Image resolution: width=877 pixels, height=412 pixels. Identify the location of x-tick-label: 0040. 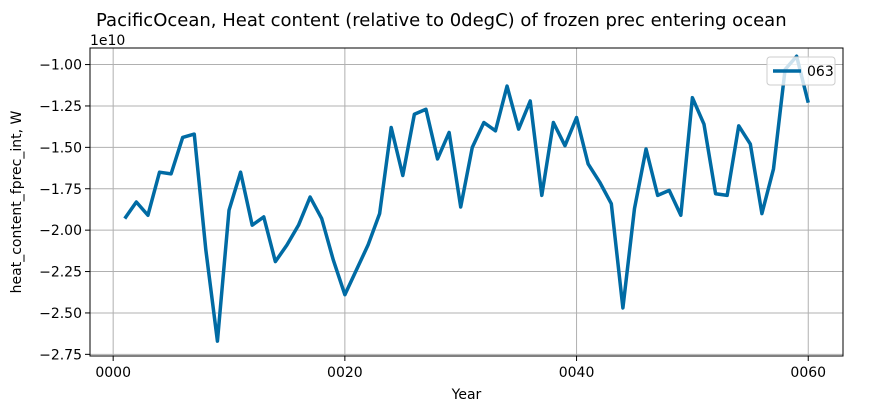
(577, 373).